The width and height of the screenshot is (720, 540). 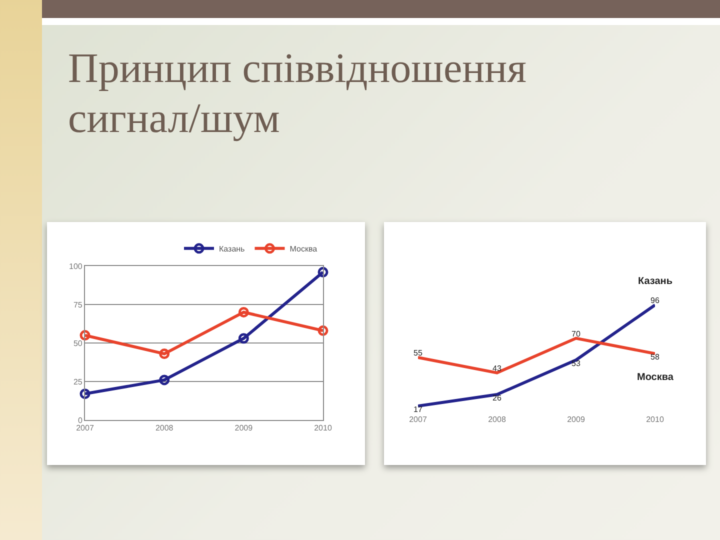 I want to click on legend-label: Москва, so click(x=304, y=249).